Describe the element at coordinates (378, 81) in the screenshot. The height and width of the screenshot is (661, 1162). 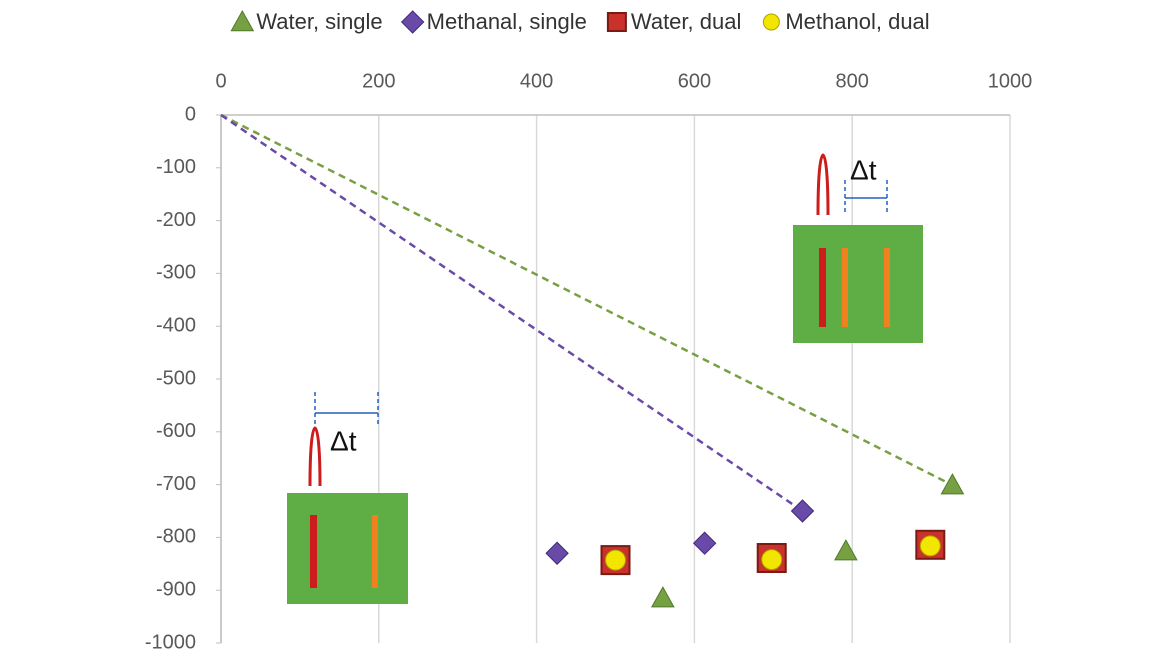
I see `x-tick-label: 200` at that location.